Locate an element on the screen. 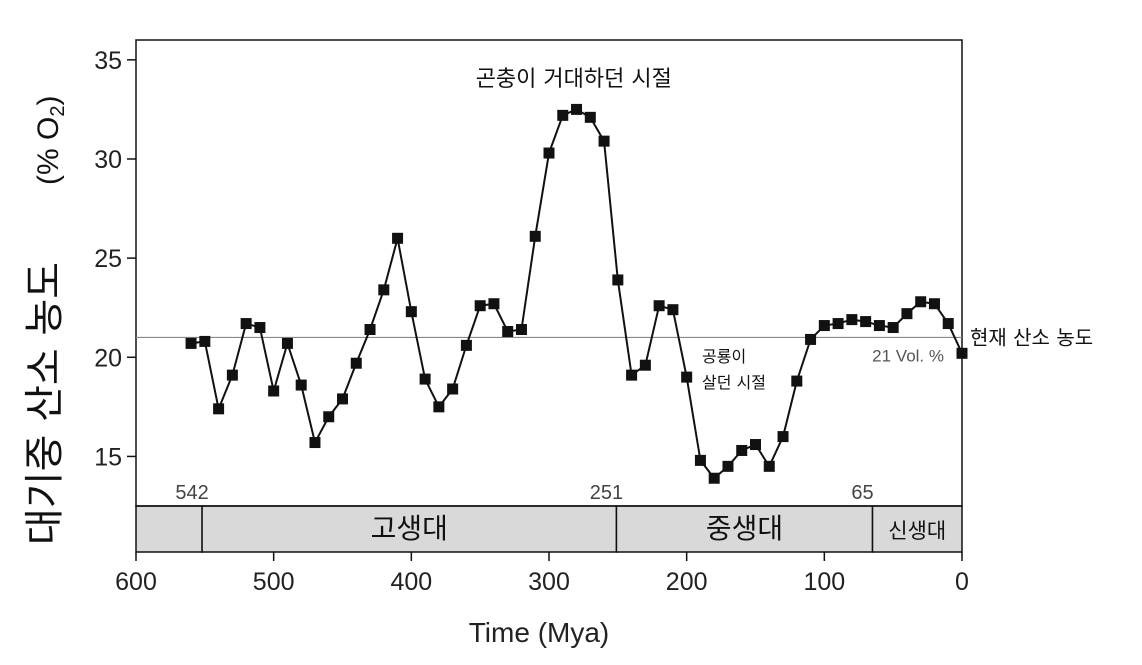  y-tick-label-0: 15 is located at coordinates (108, 457).